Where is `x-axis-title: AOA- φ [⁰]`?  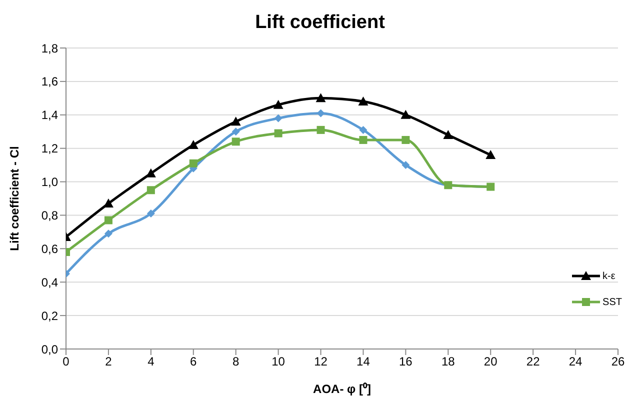 x-axis-title: AOA- φ [⁰] is located at coordinates (342, 389).